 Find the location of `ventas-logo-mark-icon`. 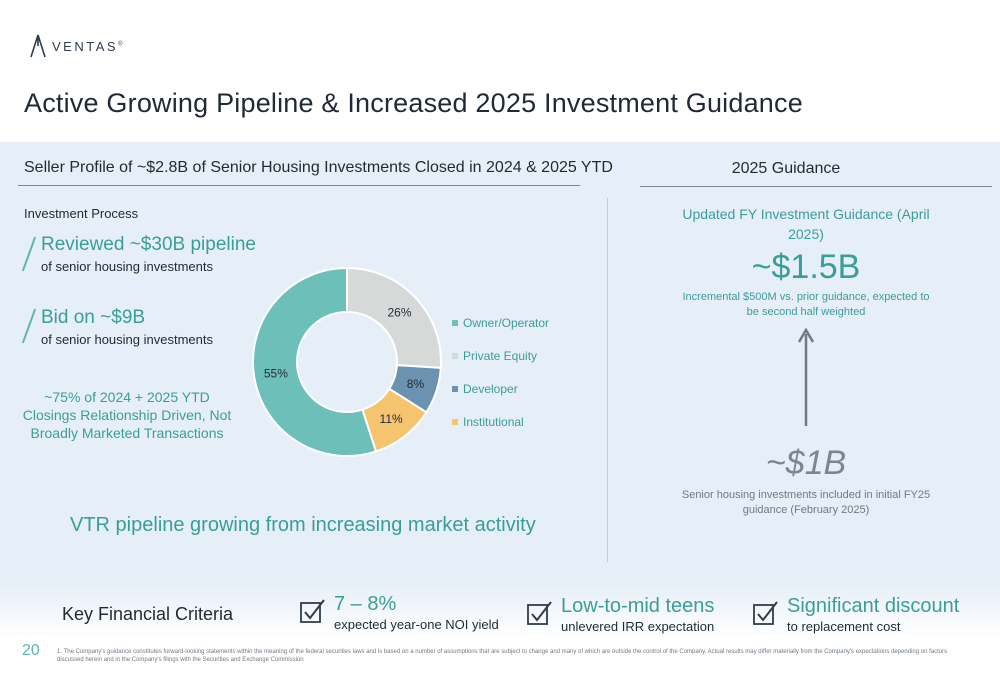

ventas-logo-mark-icon is located at coordinates (38, 46).